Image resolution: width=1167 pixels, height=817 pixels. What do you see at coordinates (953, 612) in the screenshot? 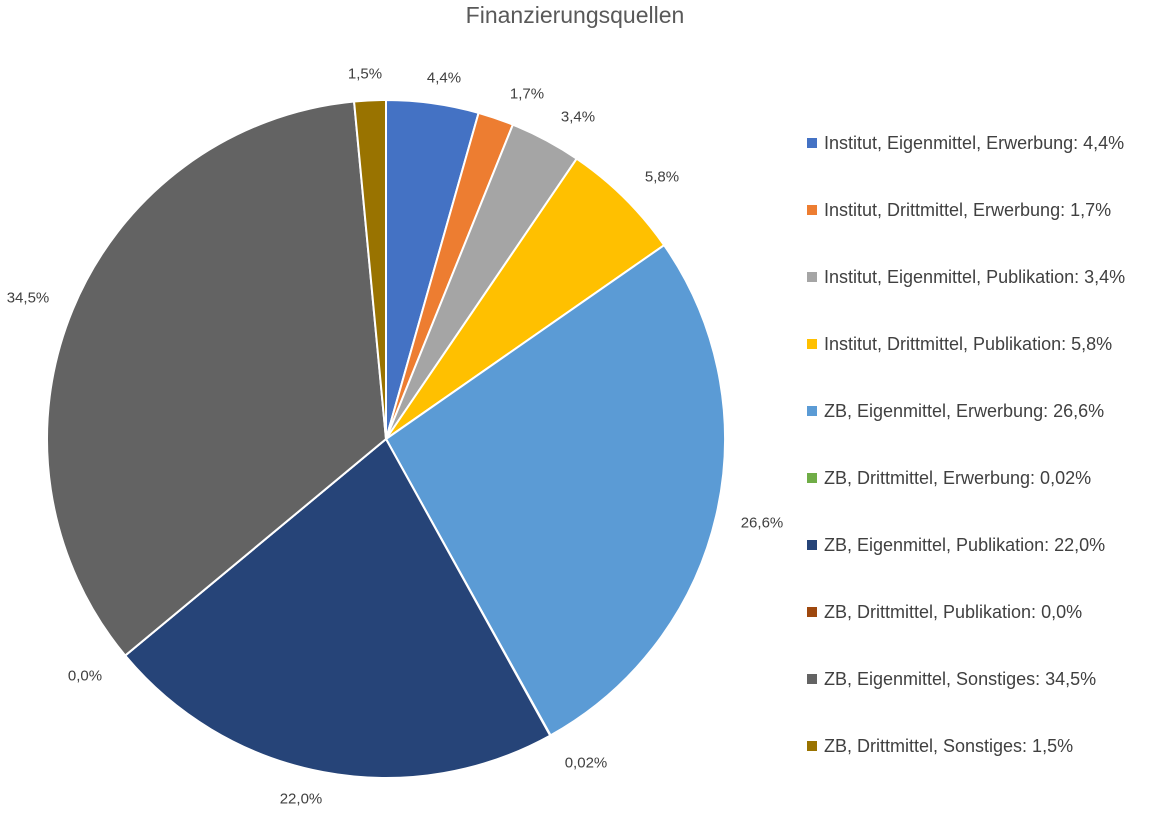
I see `legend-entry: ZB, Drittmittel, Publikation: 0,0%` at bounding box center [953, 612].